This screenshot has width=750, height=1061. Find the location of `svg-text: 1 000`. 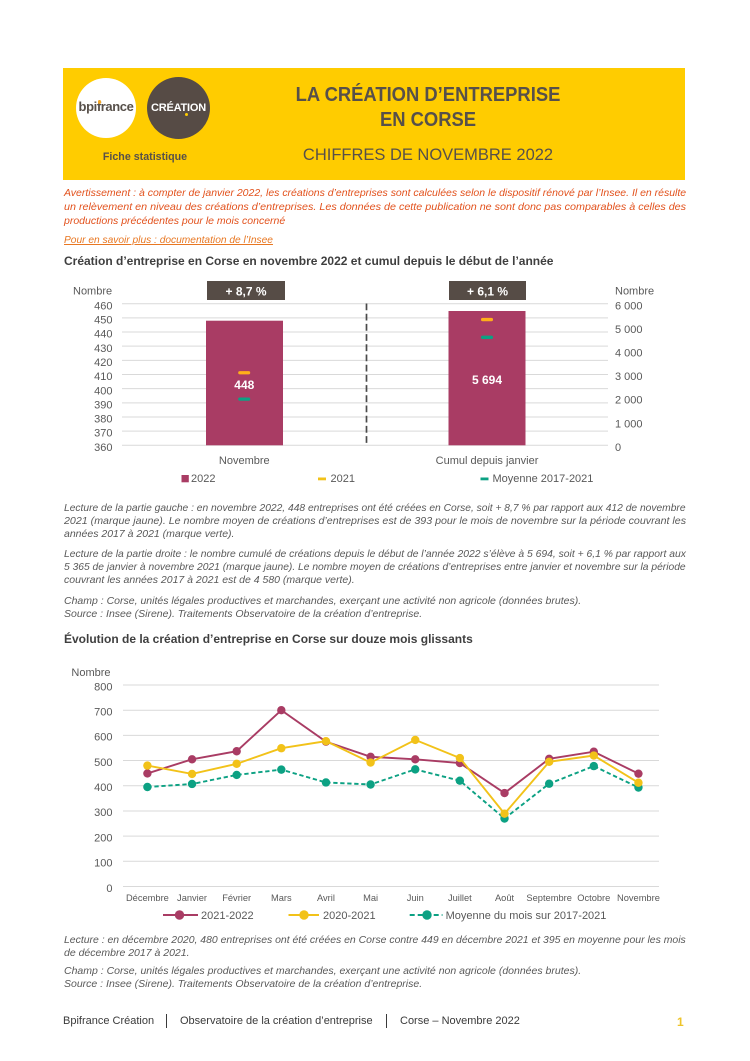

svg-text: 1 000 is located at coordinates (629, 424).